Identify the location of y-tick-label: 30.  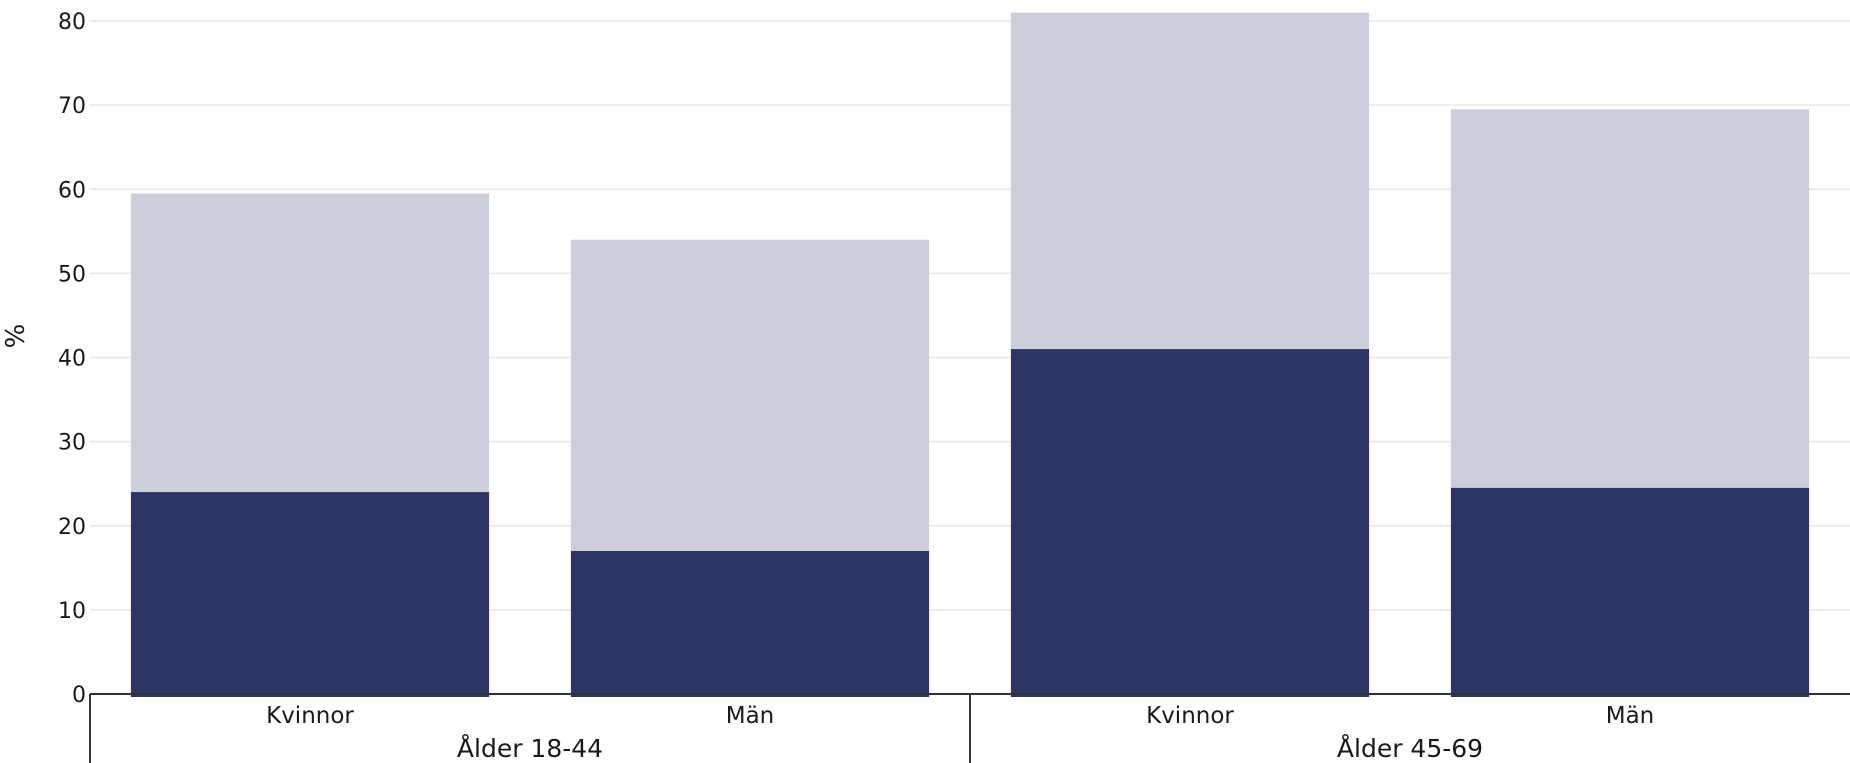
(72, 443).